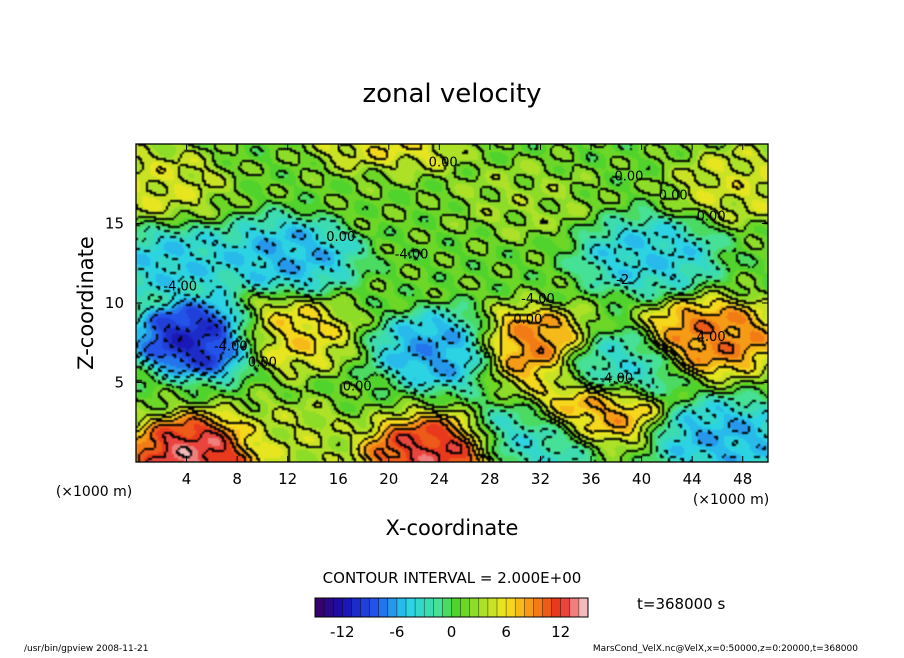 The width and height of the screenshot is (904, 658). What do you see at coordinates (287, 479) in the screenshot?
I see `x-tick-label: 12` at bounding box center [287, 479].